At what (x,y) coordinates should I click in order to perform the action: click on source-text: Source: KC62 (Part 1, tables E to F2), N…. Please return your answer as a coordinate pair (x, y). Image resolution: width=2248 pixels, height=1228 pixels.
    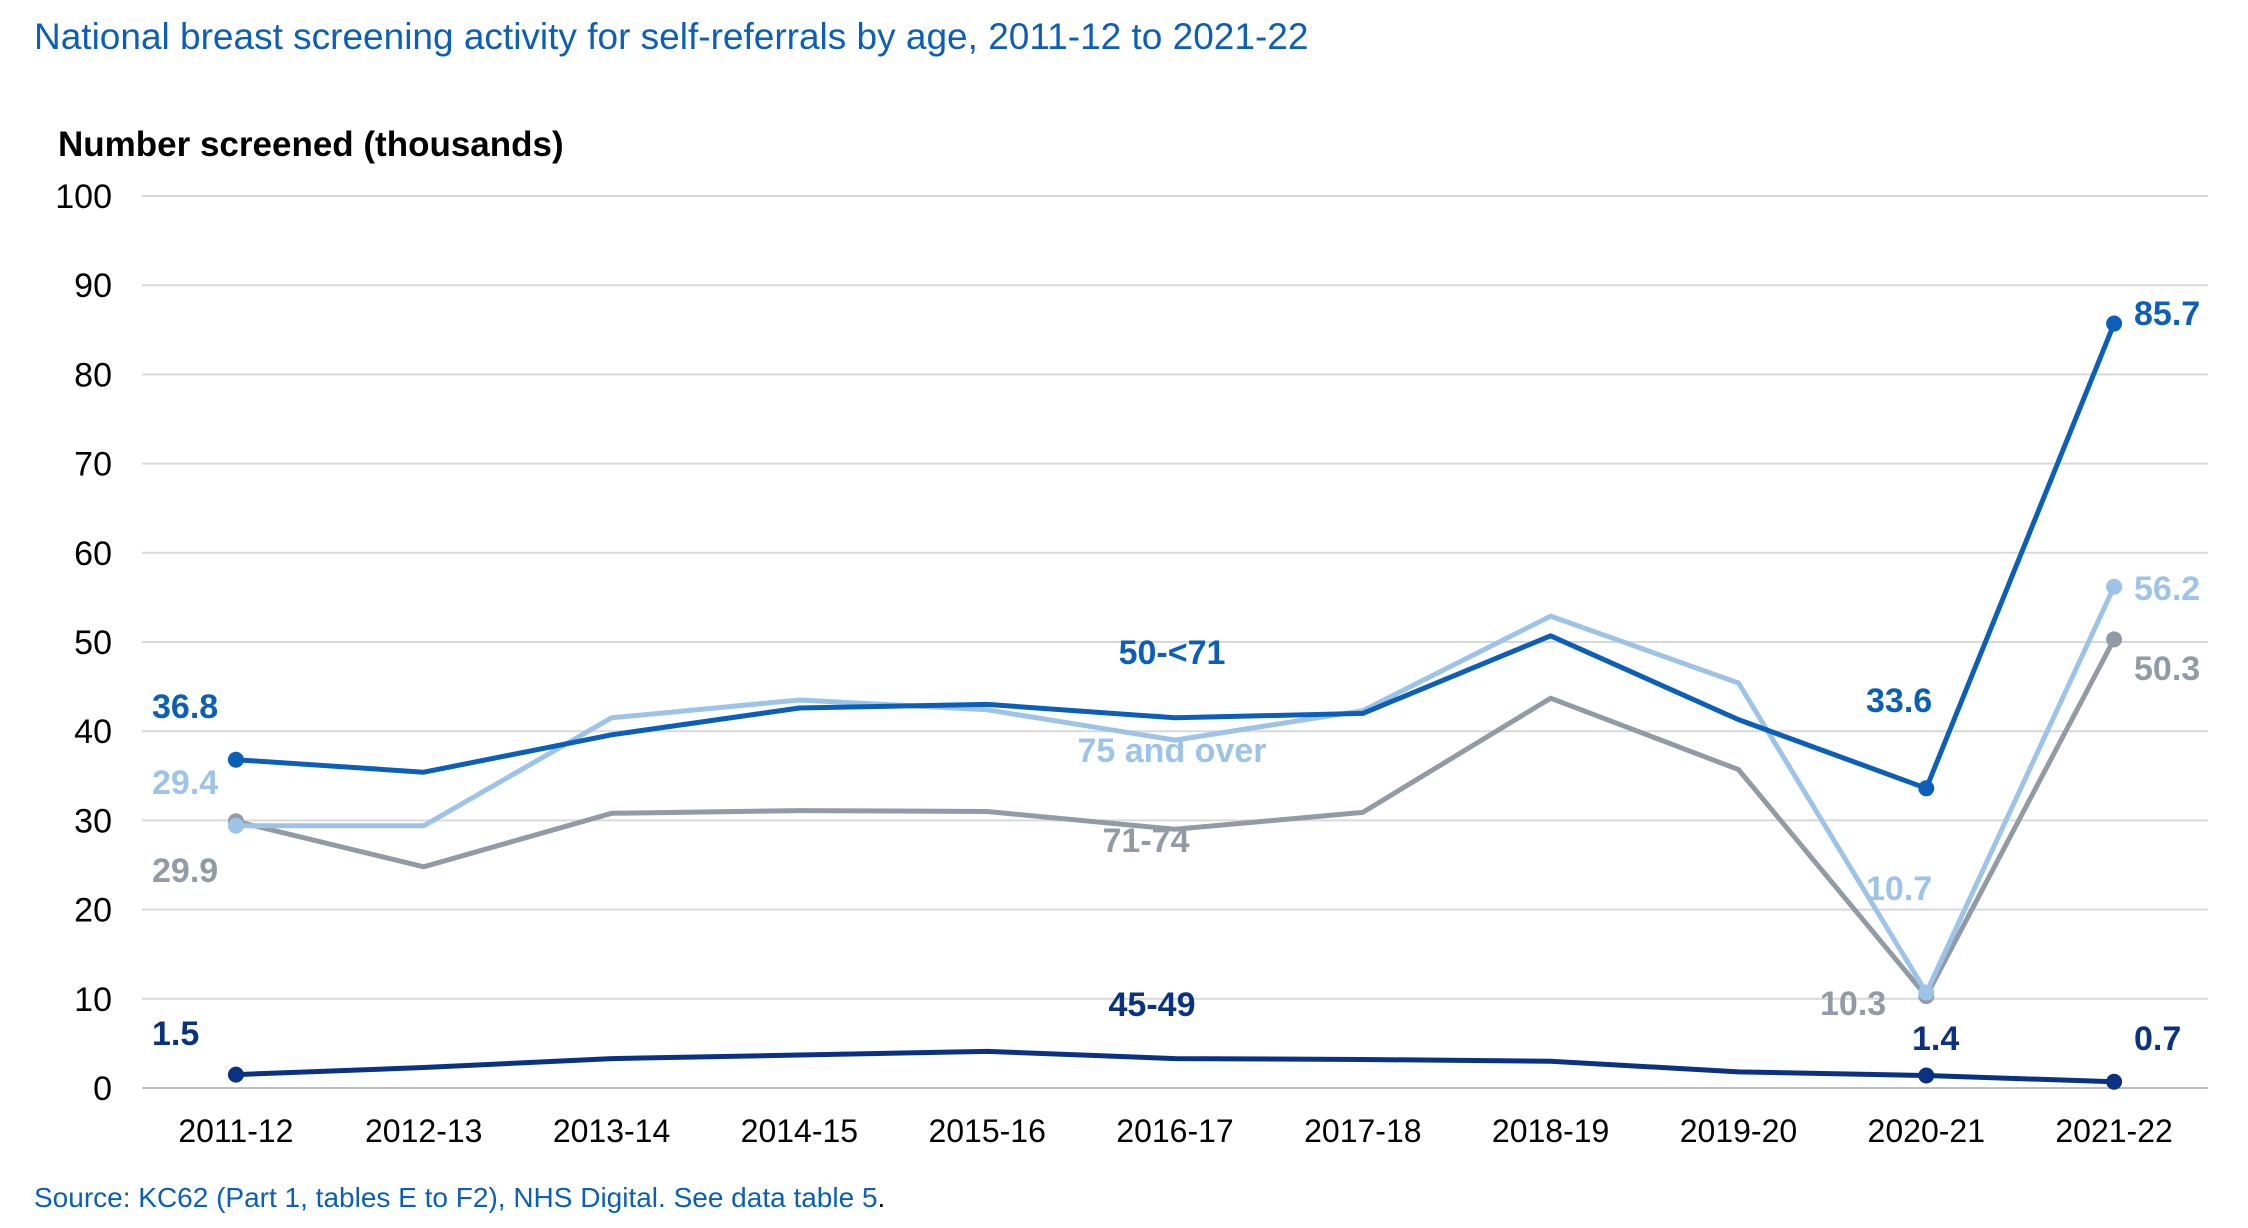
    Looking at the image, I should click on (456, 1197).